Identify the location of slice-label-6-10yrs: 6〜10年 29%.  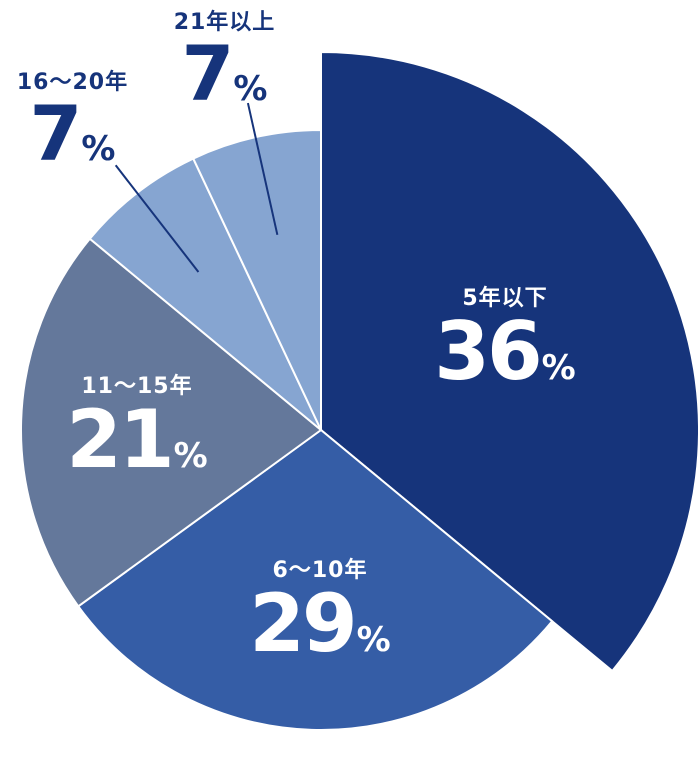
(320, 608).